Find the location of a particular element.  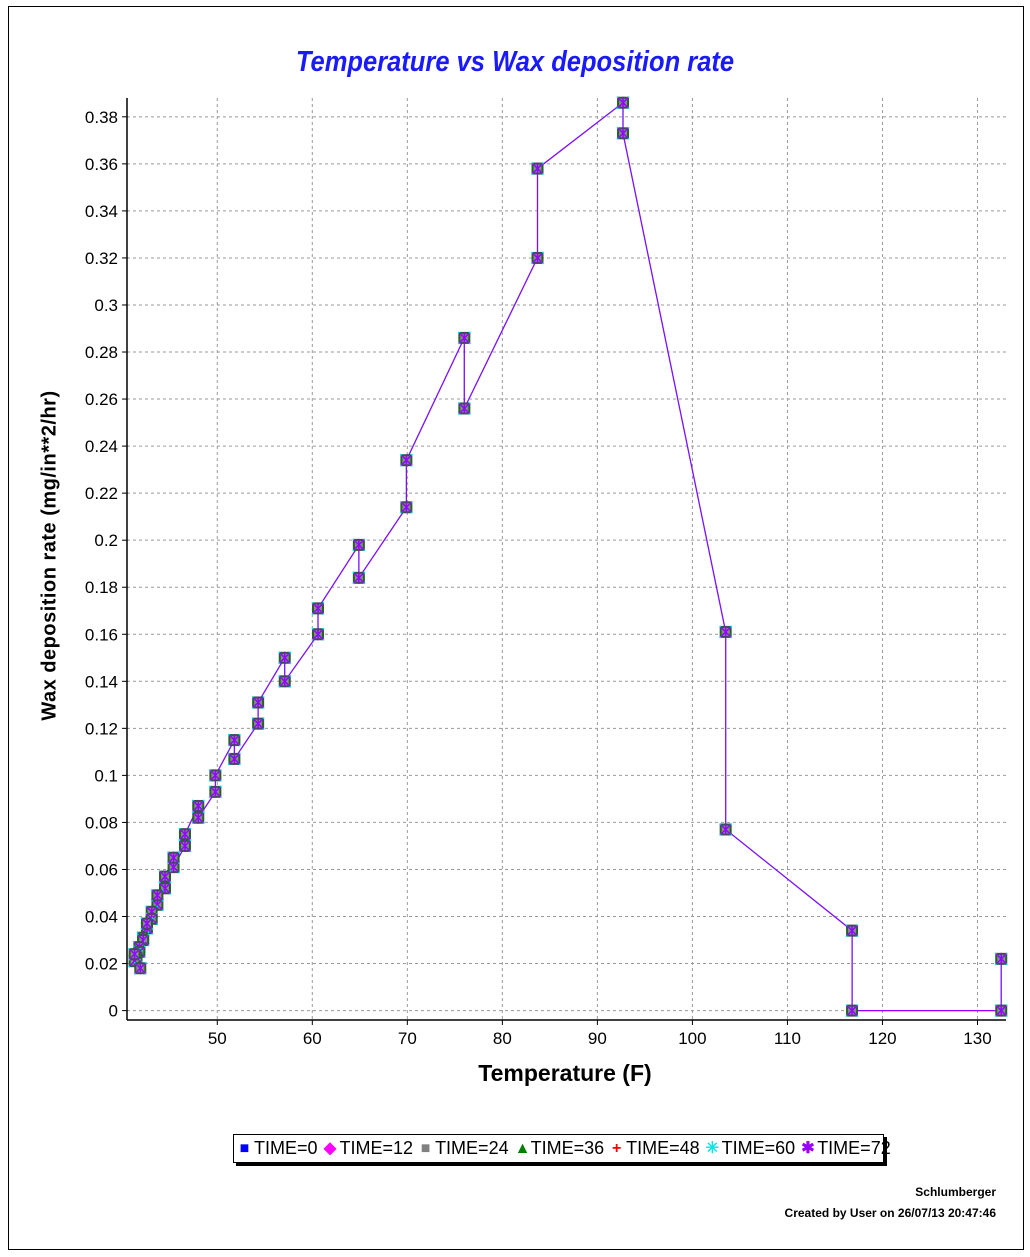

x-tick-label: 80 is located at coordinates (502, 1038).